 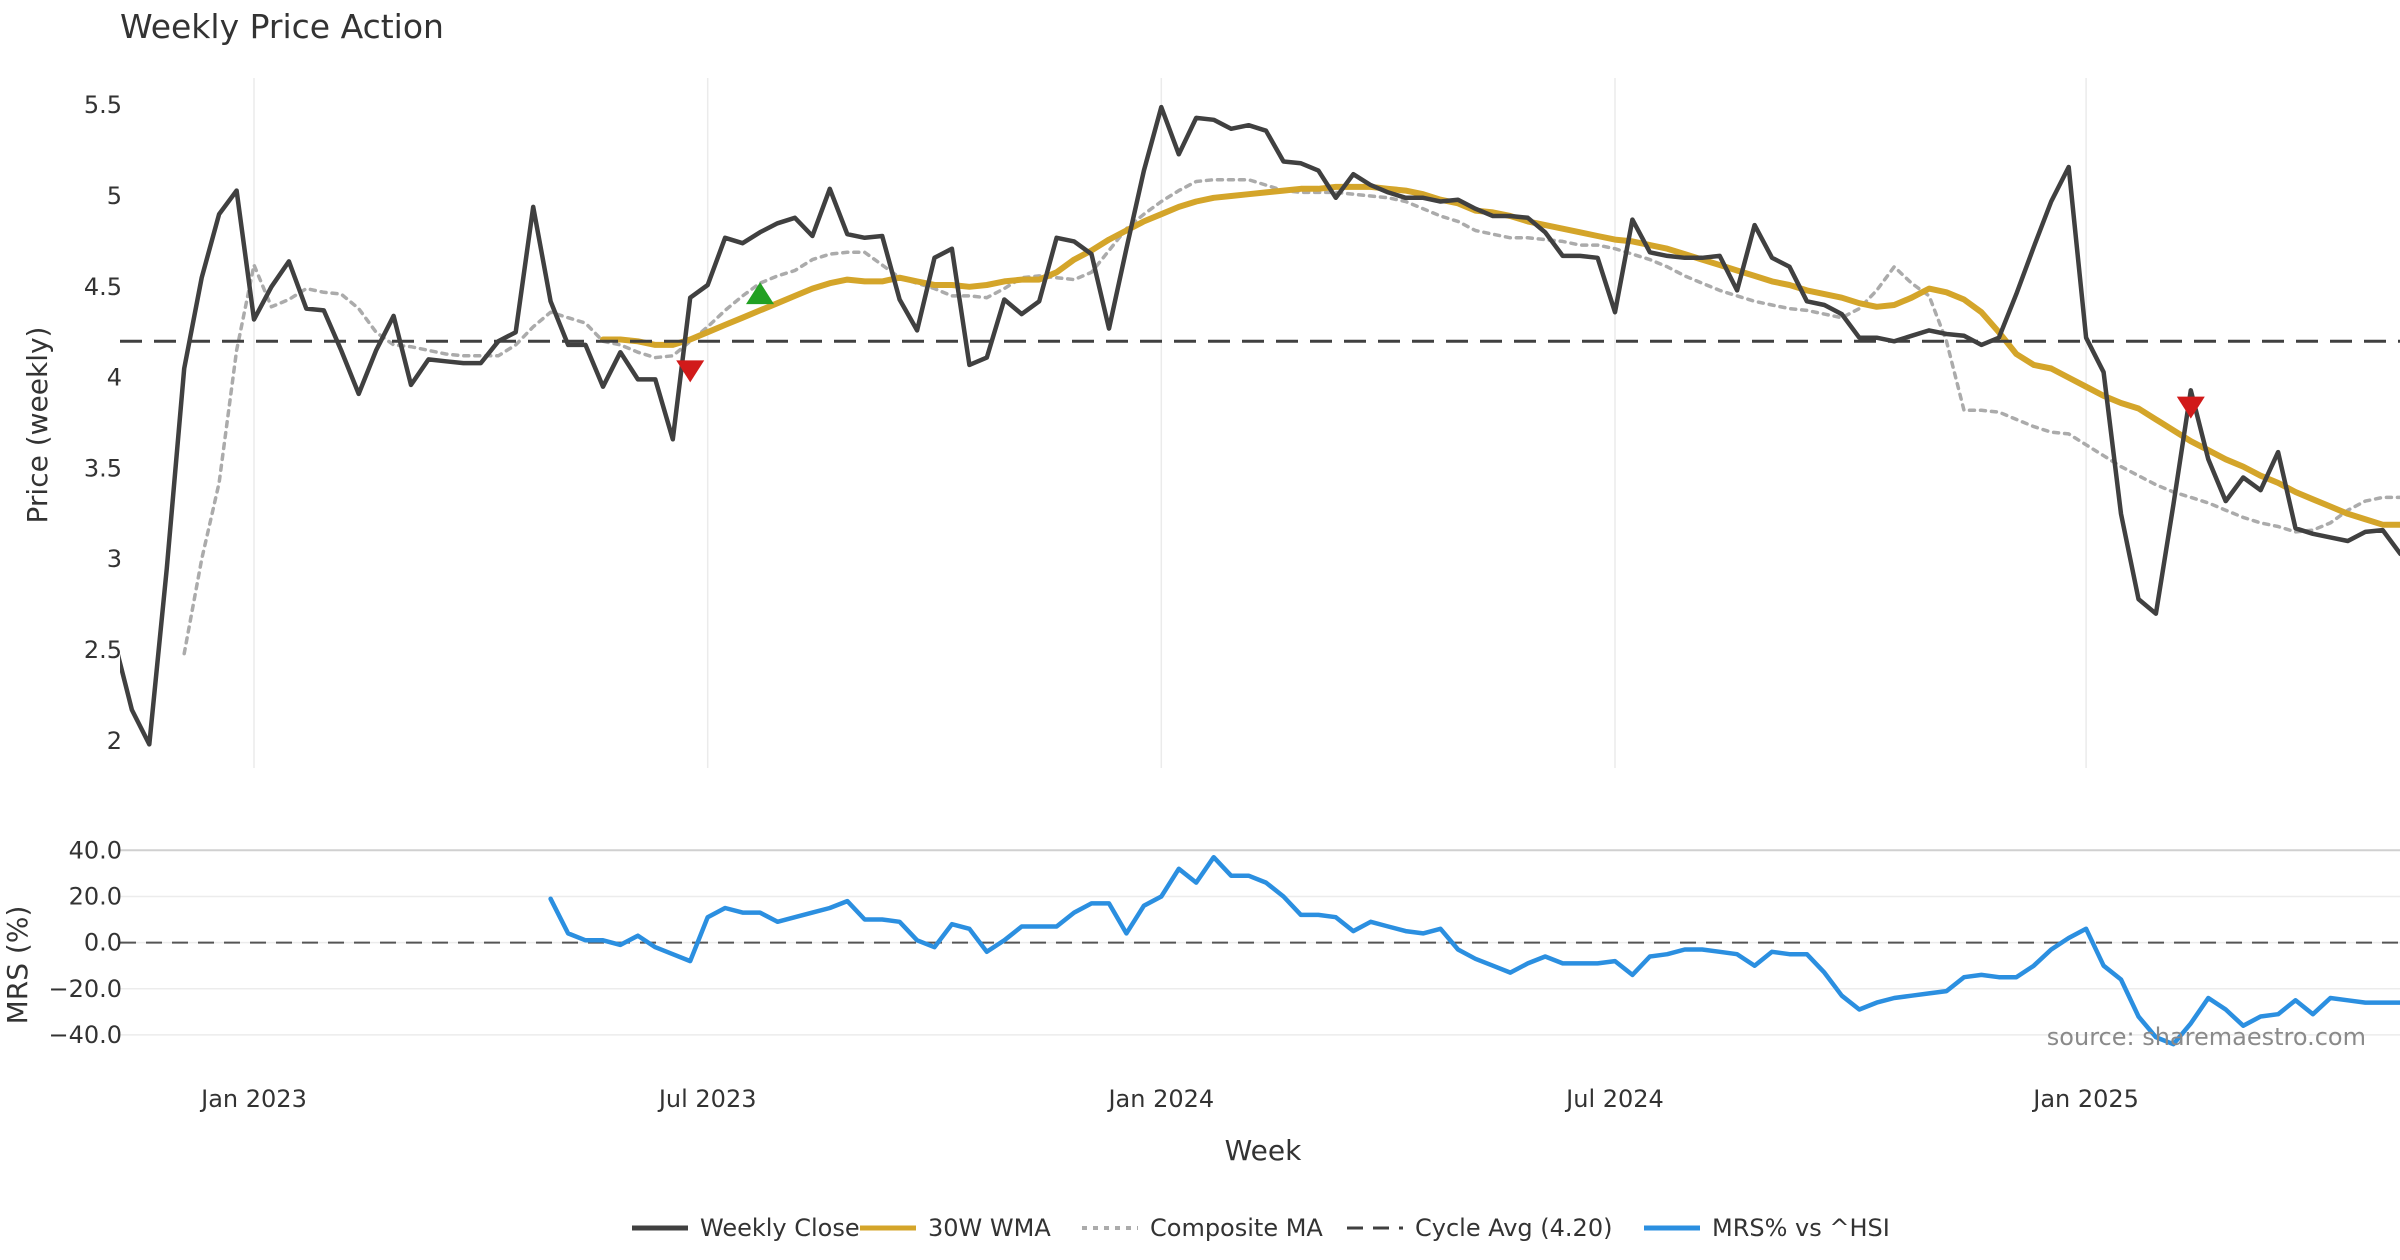 What do you see at coordinates (2085, 1099) in the screenshot?
I see `x-tick-label: Jan 2025` at bounding box center [2085, 1099].